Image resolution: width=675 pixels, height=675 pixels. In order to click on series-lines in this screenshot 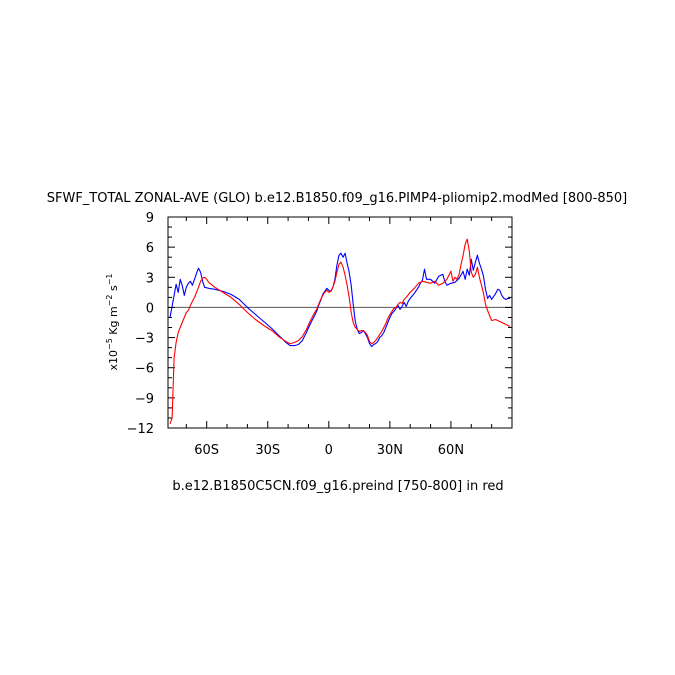, I will do `click(340, 331)`.